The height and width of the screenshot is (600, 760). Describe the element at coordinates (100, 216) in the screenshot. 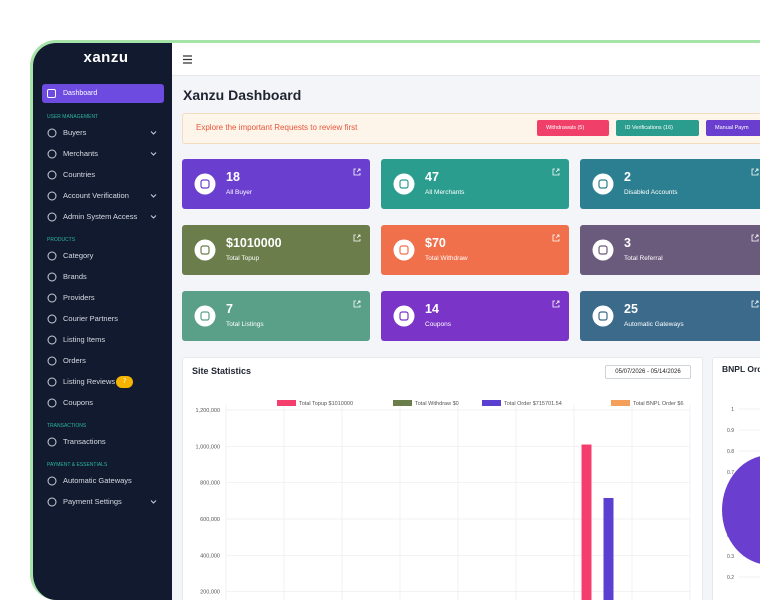

I see `nav-label: Admin System Access` at that location.